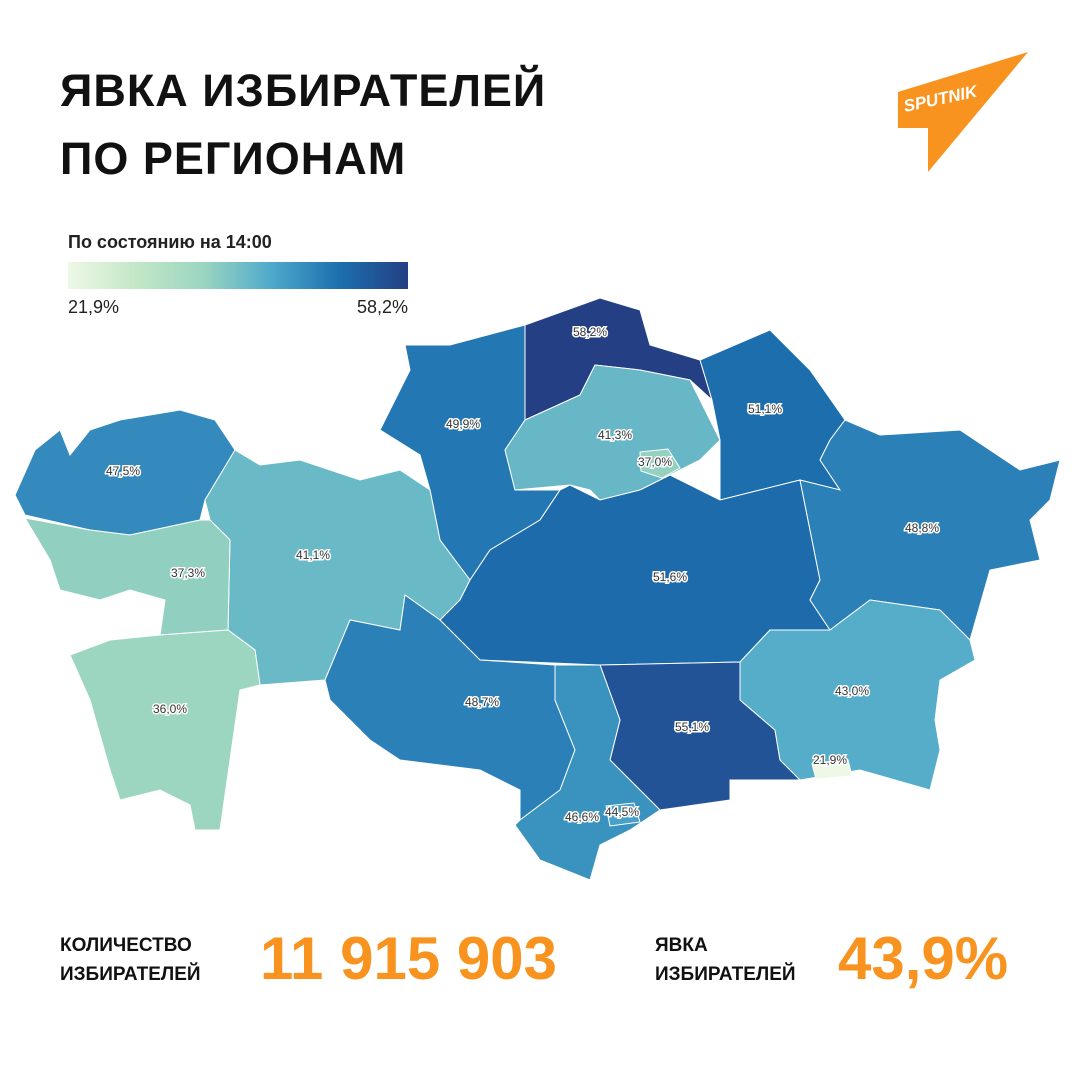  I want to click on logo: SPUTNIK, so click(963, 112).